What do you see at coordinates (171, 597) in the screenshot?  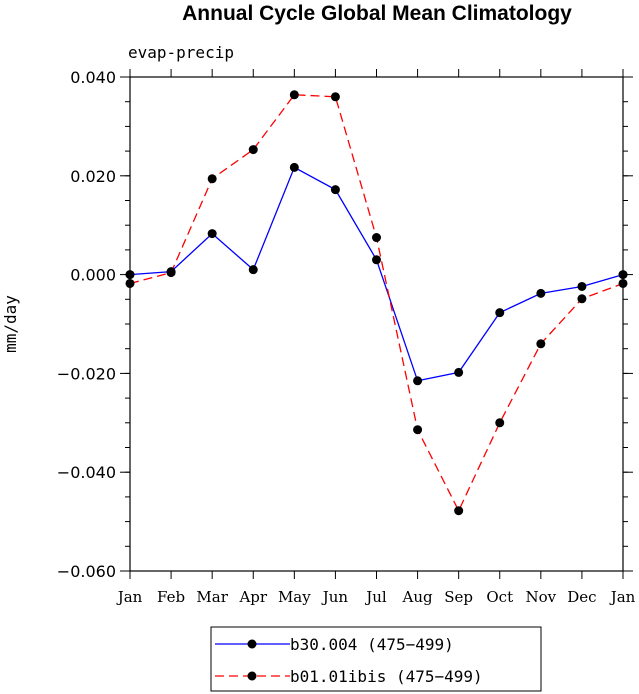 I see `x-tick-label: Feb` at bounding box center [171, 597].